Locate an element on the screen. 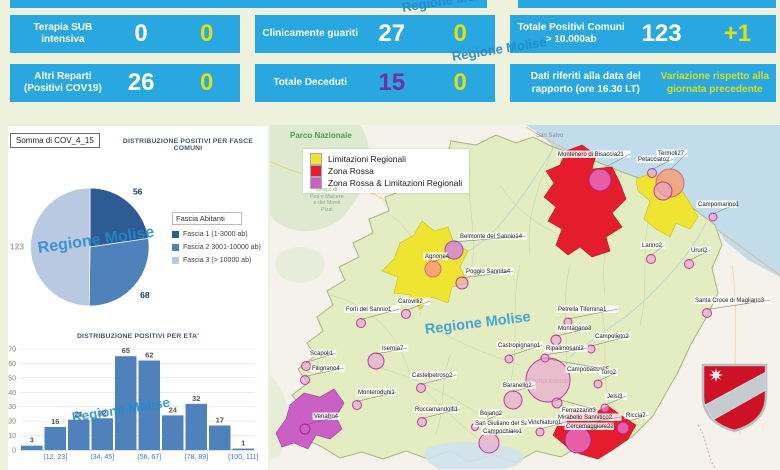  town-label: Cercemaggiore22 is located at coordinates (590, 427).